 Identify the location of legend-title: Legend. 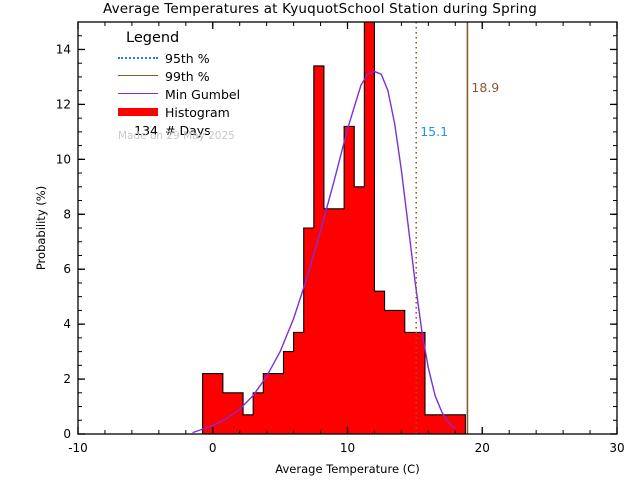
(153, 38).